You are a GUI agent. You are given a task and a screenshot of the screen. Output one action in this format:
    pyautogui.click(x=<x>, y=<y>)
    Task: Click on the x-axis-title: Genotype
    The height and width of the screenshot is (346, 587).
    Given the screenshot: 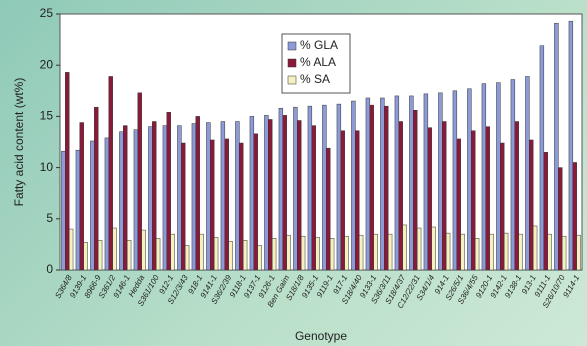 What is the action you would take?
    pyautogui.click(x=321, y=336)
    